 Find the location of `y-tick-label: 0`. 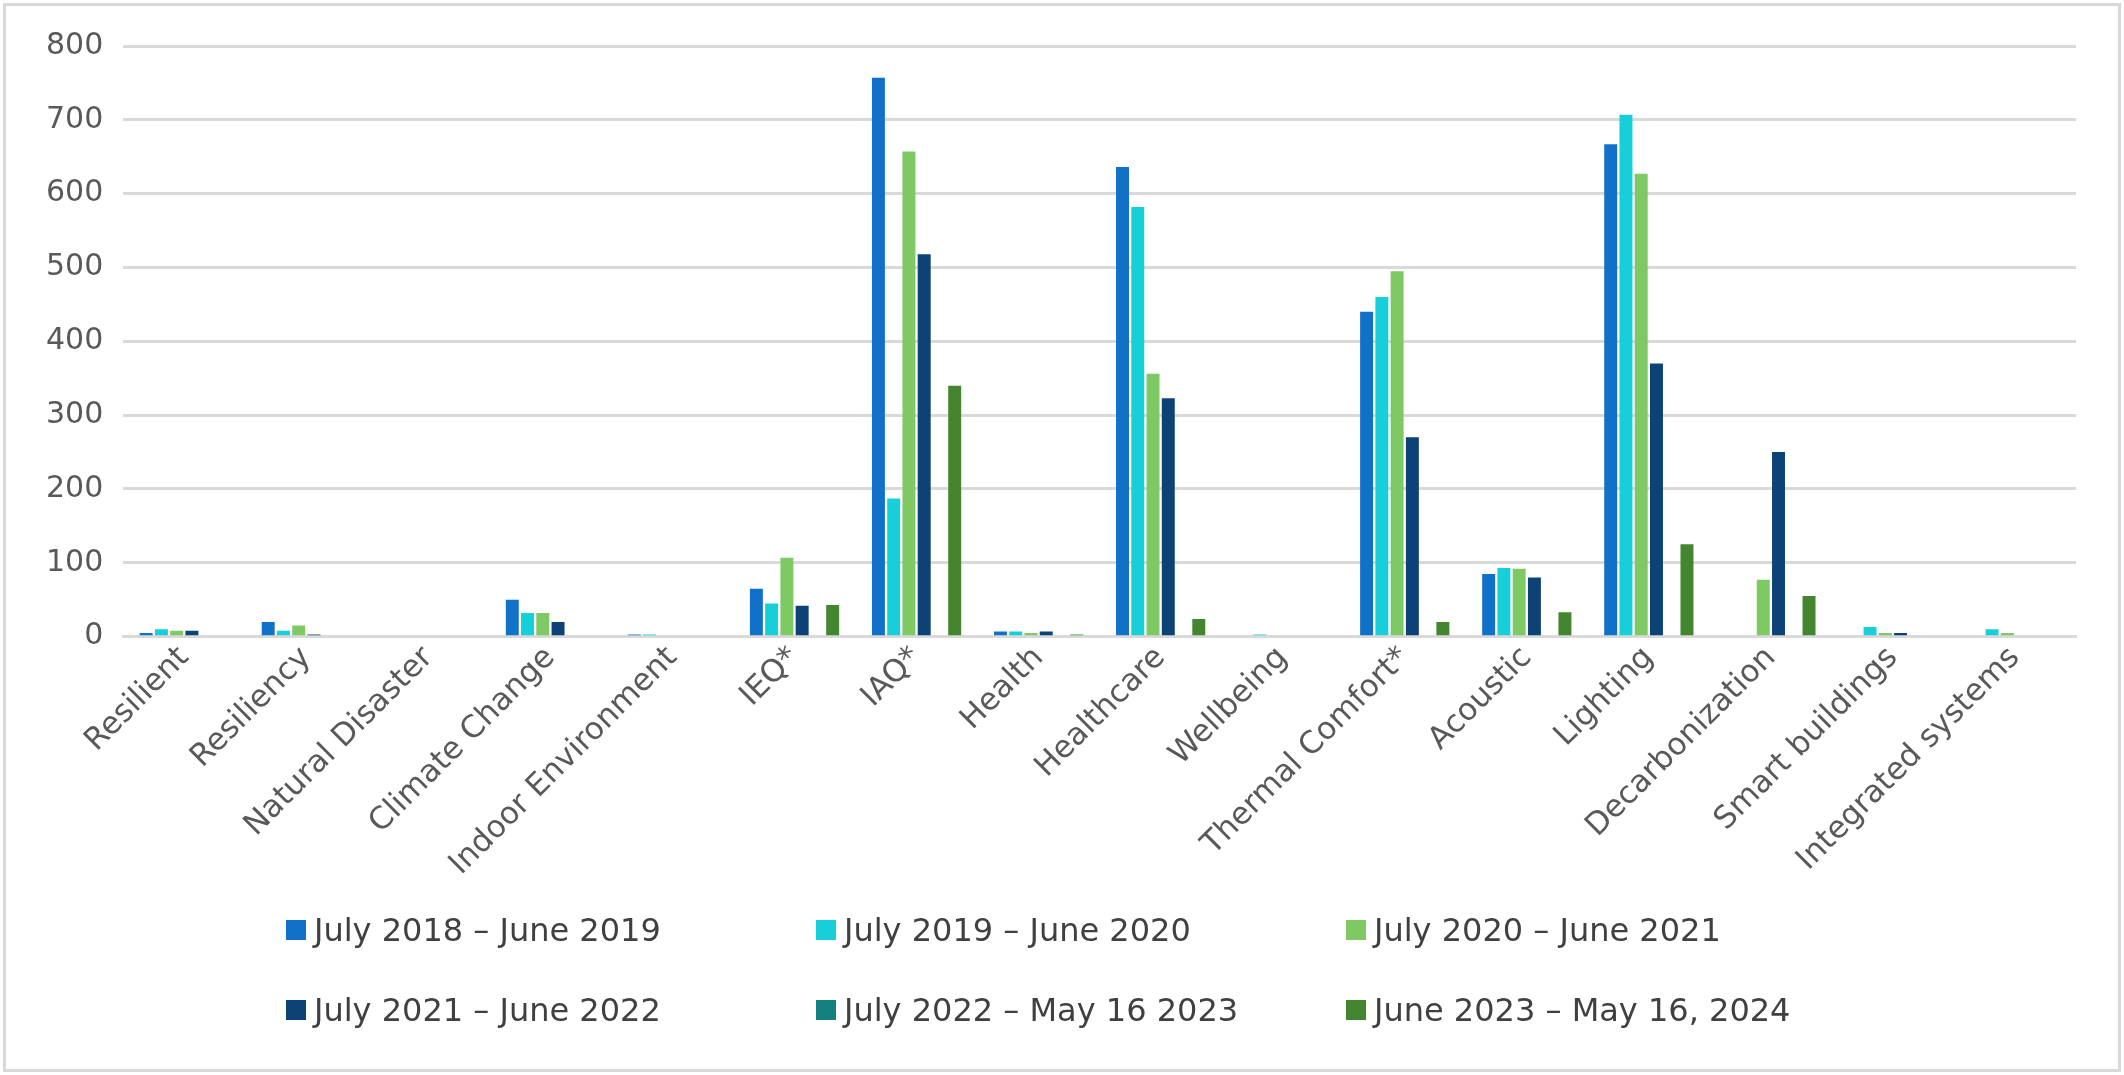

y-tick-label: 0 is located at coordinates (94, 634).